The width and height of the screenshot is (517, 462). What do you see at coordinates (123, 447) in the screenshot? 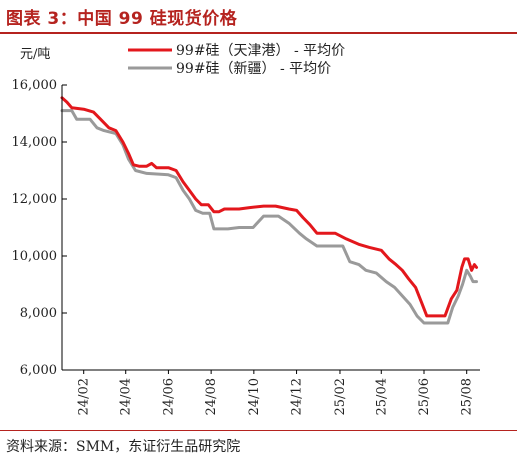
I see `source-note: 资料来源：SMM，东证衍生品研究院` at bounding box center [123, 447].